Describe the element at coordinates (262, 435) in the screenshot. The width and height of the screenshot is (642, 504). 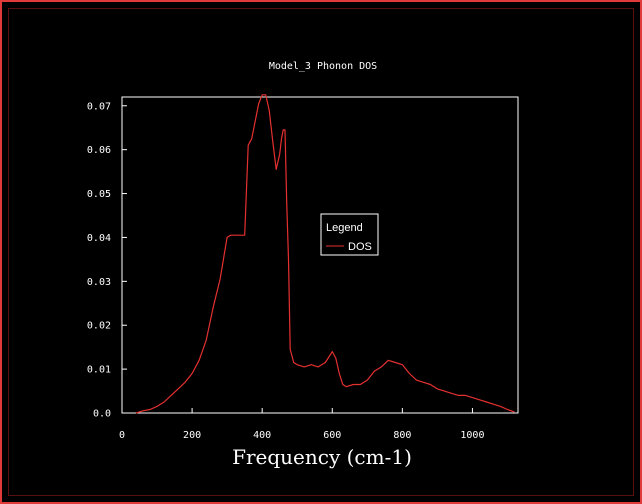
I see `x-tick-label: 400` at that location.